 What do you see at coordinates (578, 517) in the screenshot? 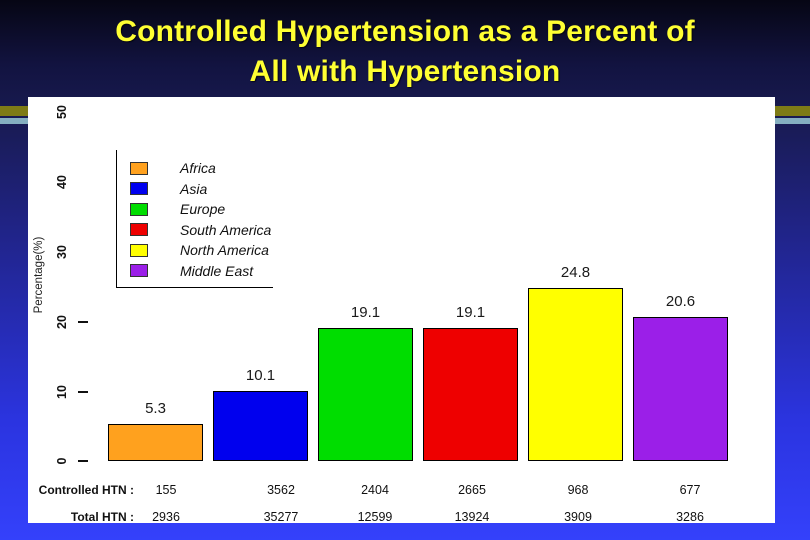
I see `table-cell: 3909` at bounding box center [578, 517].